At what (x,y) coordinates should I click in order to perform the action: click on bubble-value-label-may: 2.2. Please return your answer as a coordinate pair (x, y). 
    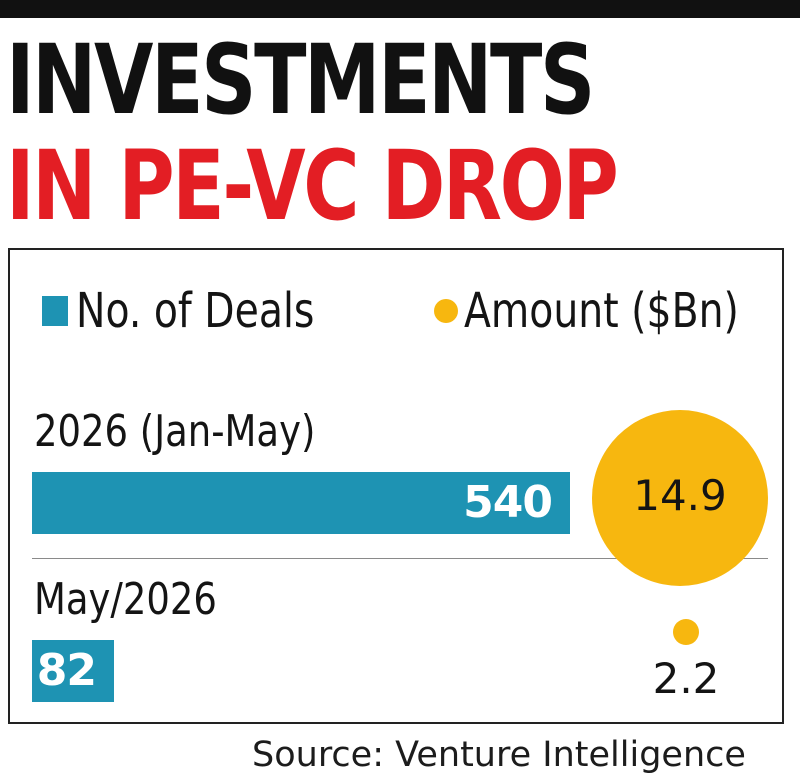
    Looking at the image, I should click on (686, 678).